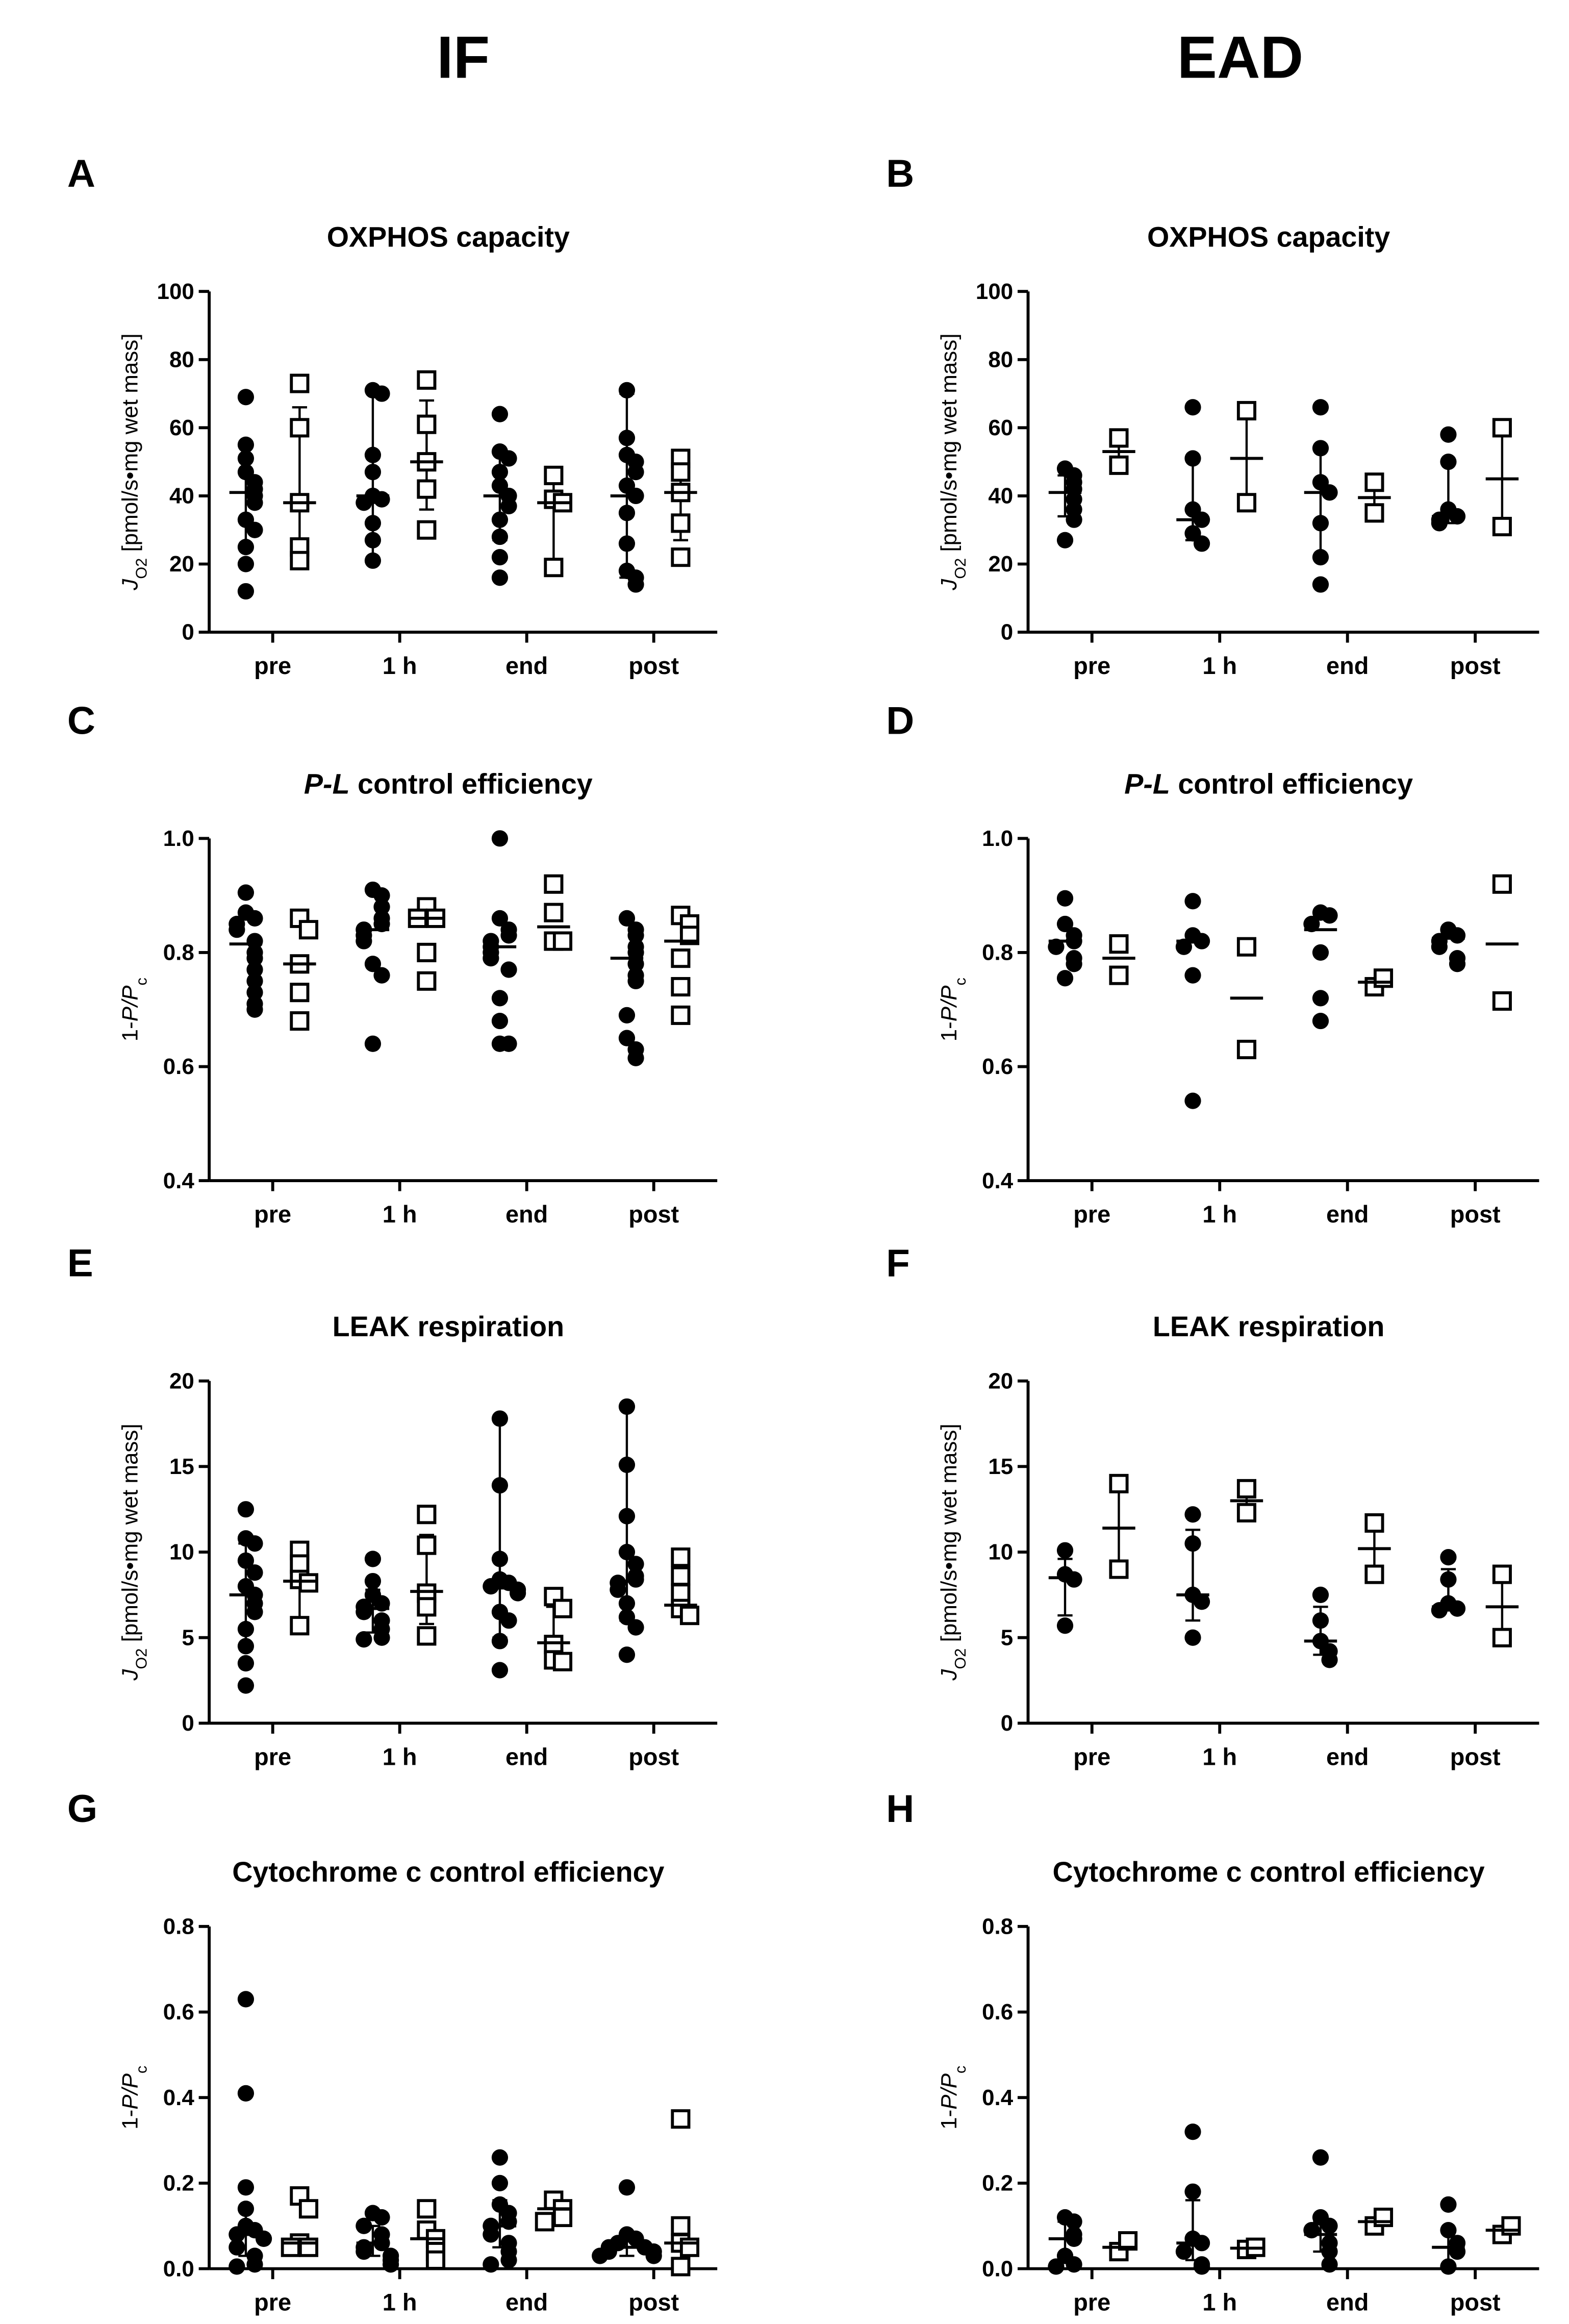 This screenshot has height=2324, width=1569. I want to click on y-tick-label: 0.4, so click(179, 2097).